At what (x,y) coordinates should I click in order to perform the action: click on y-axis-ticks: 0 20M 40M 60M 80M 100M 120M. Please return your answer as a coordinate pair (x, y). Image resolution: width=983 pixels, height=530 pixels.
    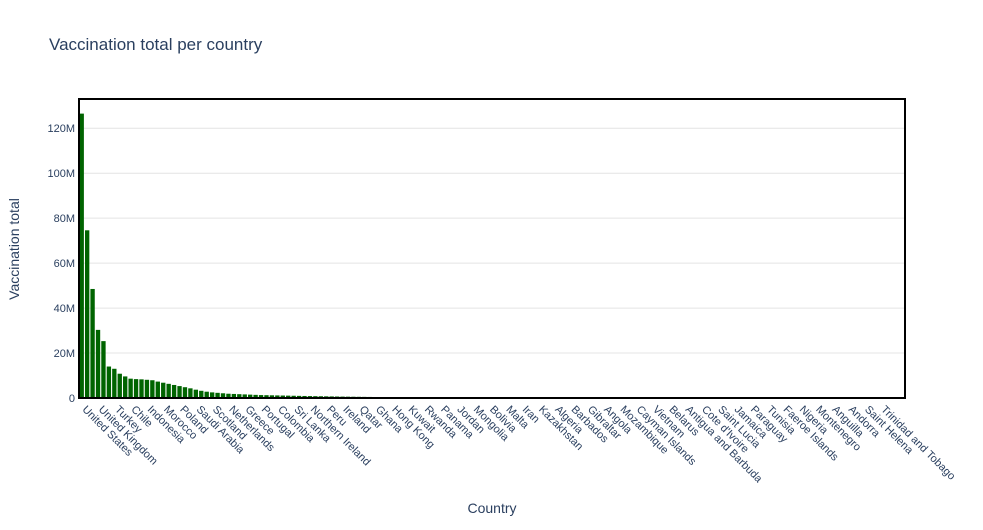
    Looking at the image, I should click on (61, 264).